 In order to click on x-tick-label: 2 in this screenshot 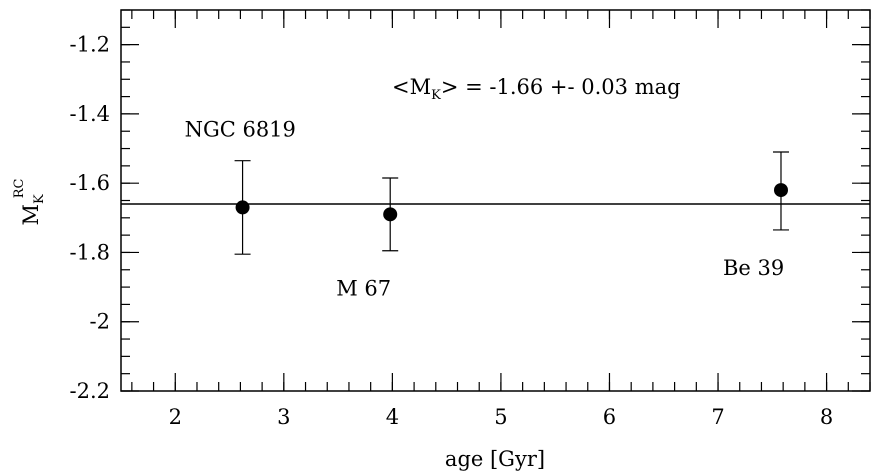, I will do `click(175, 417)`.